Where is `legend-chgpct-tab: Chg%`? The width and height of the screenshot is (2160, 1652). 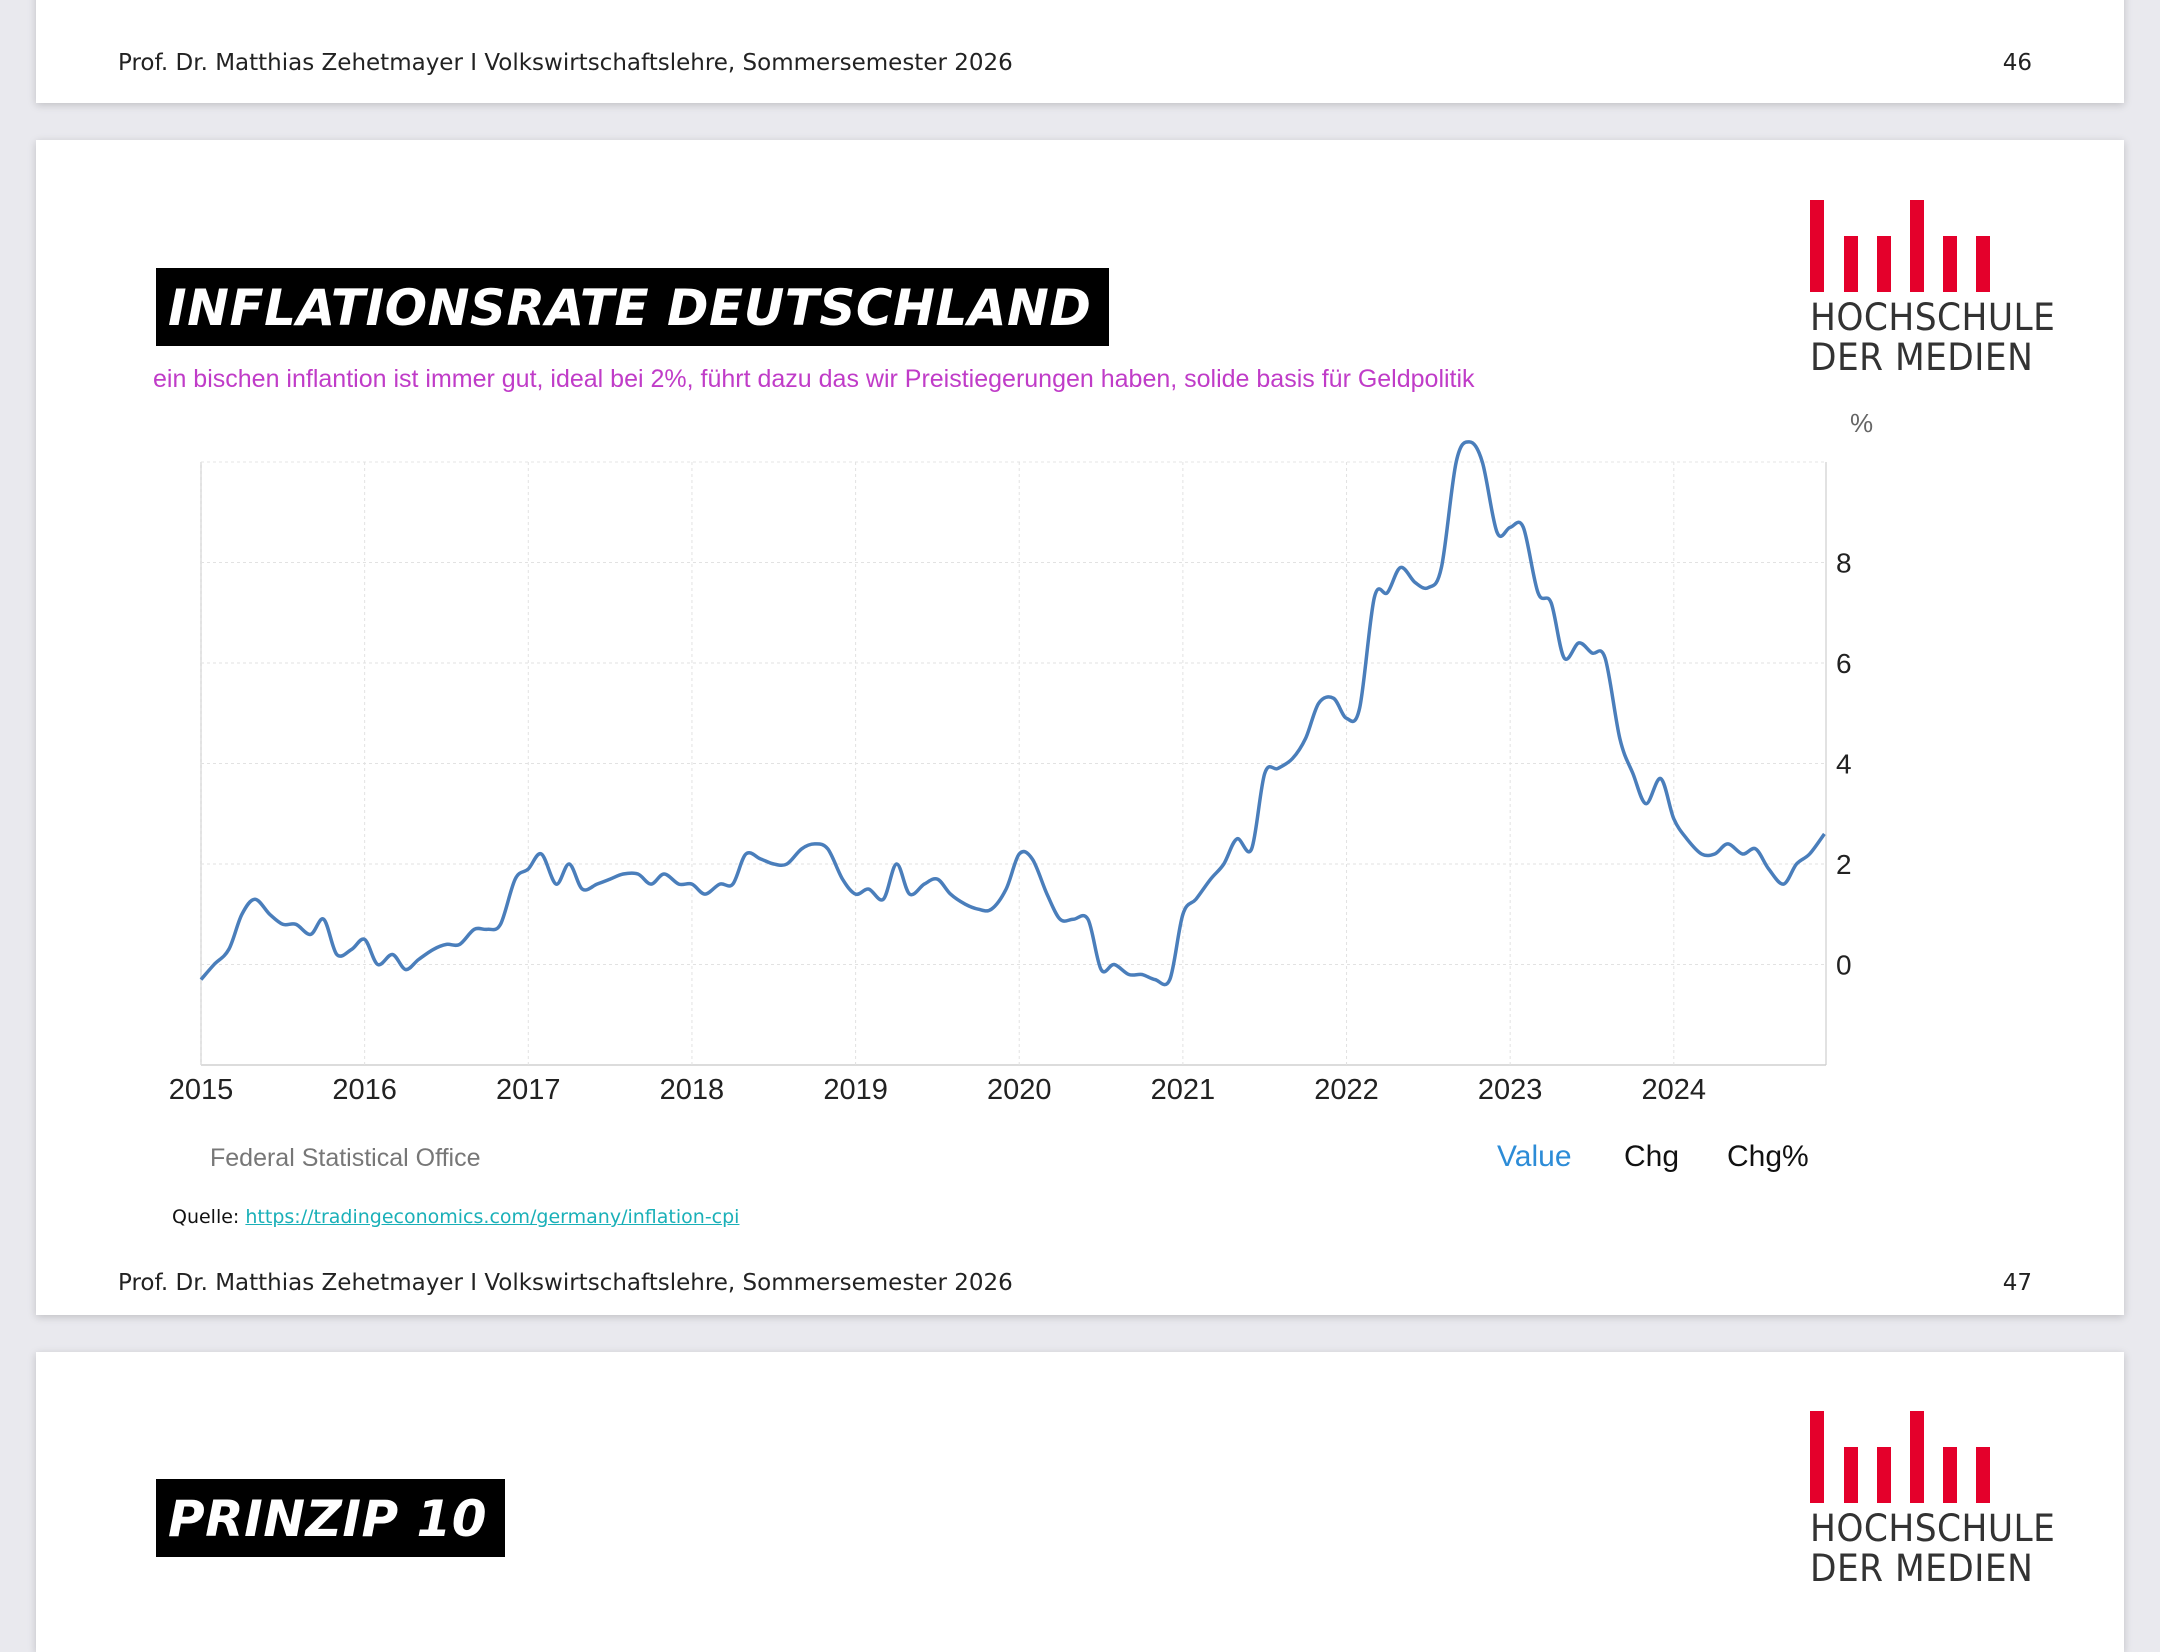 legend-chgpct-tab: Chg% is located at coordinates (1768, 1156).